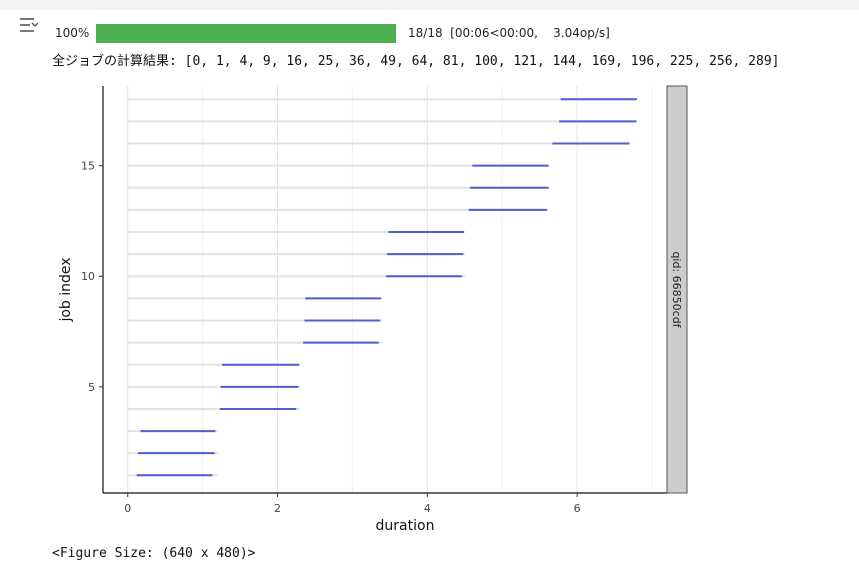  I want to click on x-tick-label: 6, so click(577, 508).